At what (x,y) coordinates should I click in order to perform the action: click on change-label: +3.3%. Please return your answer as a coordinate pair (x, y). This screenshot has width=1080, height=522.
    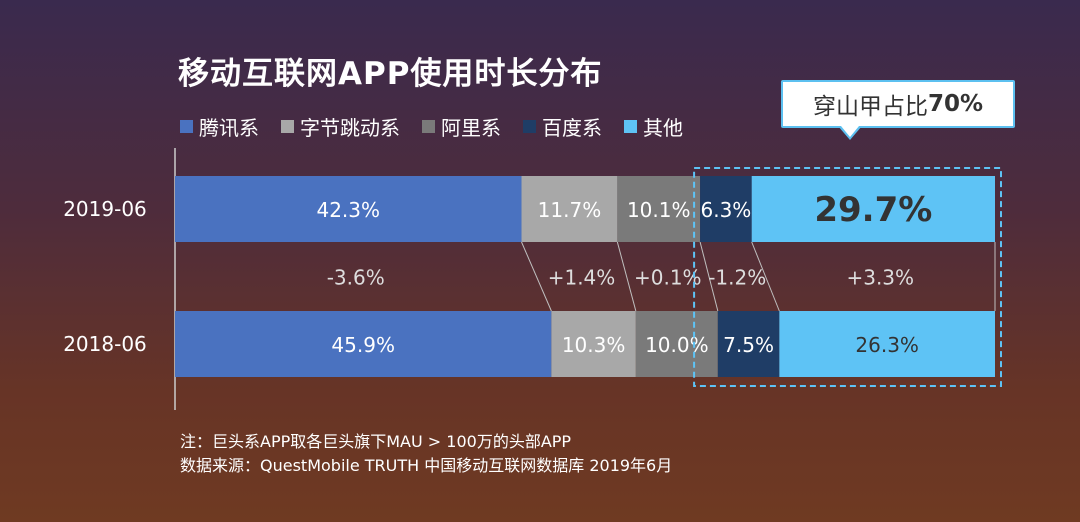
    Looking at the image, I should click on (880, 278).